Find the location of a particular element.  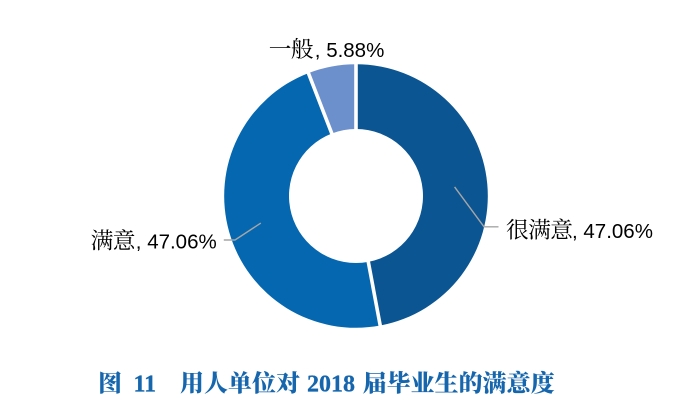

svg-text: 2018 is located at coordinates (331, 385).